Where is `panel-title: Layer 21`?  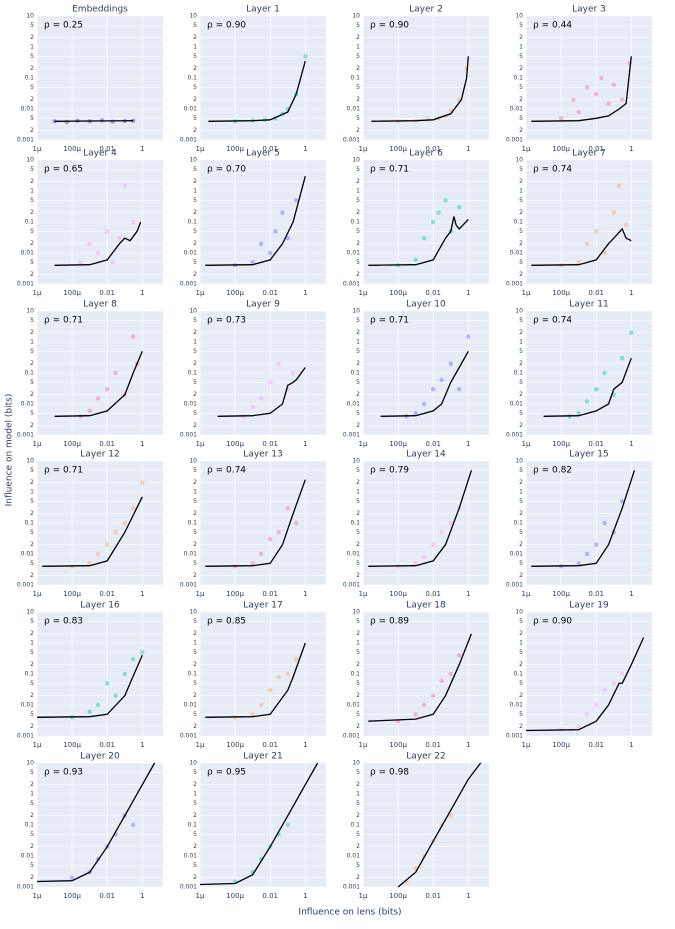 panel-title: Layer 21 is located at coordinates (262, 757).